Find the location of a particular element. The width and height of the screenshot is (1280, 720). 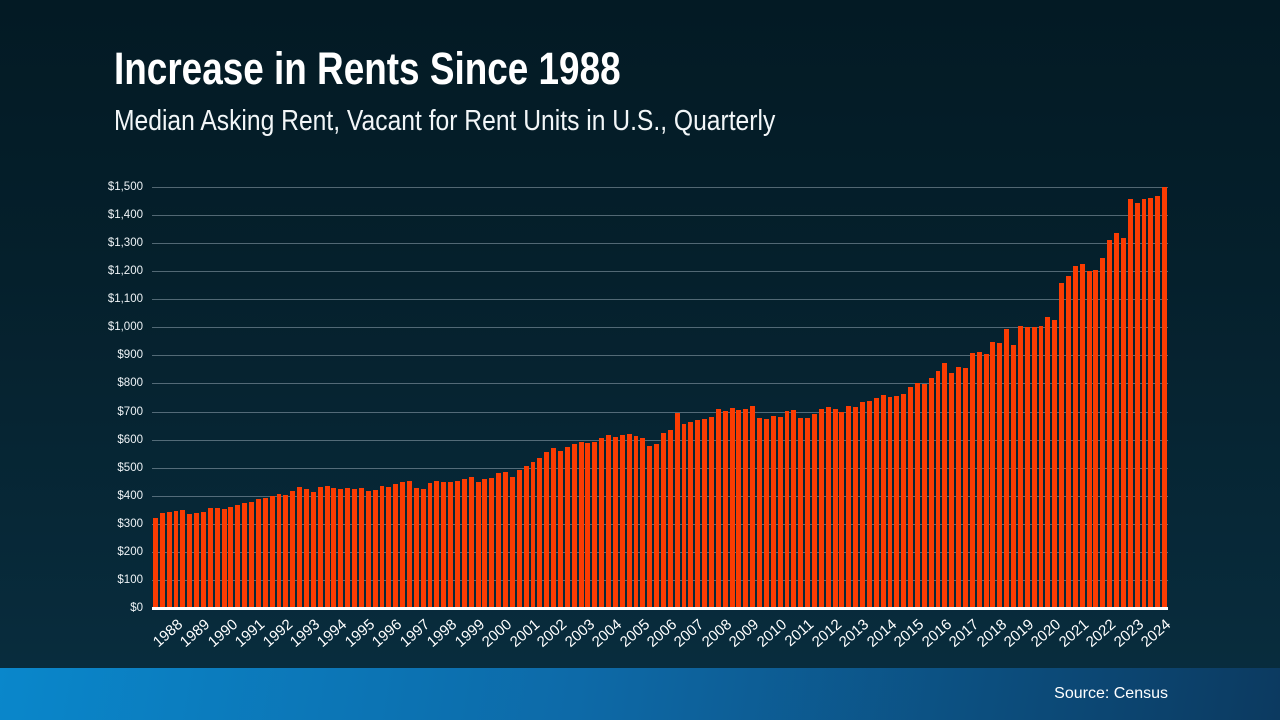

source-label: Source: Census is located at coordinates (1111, 693).